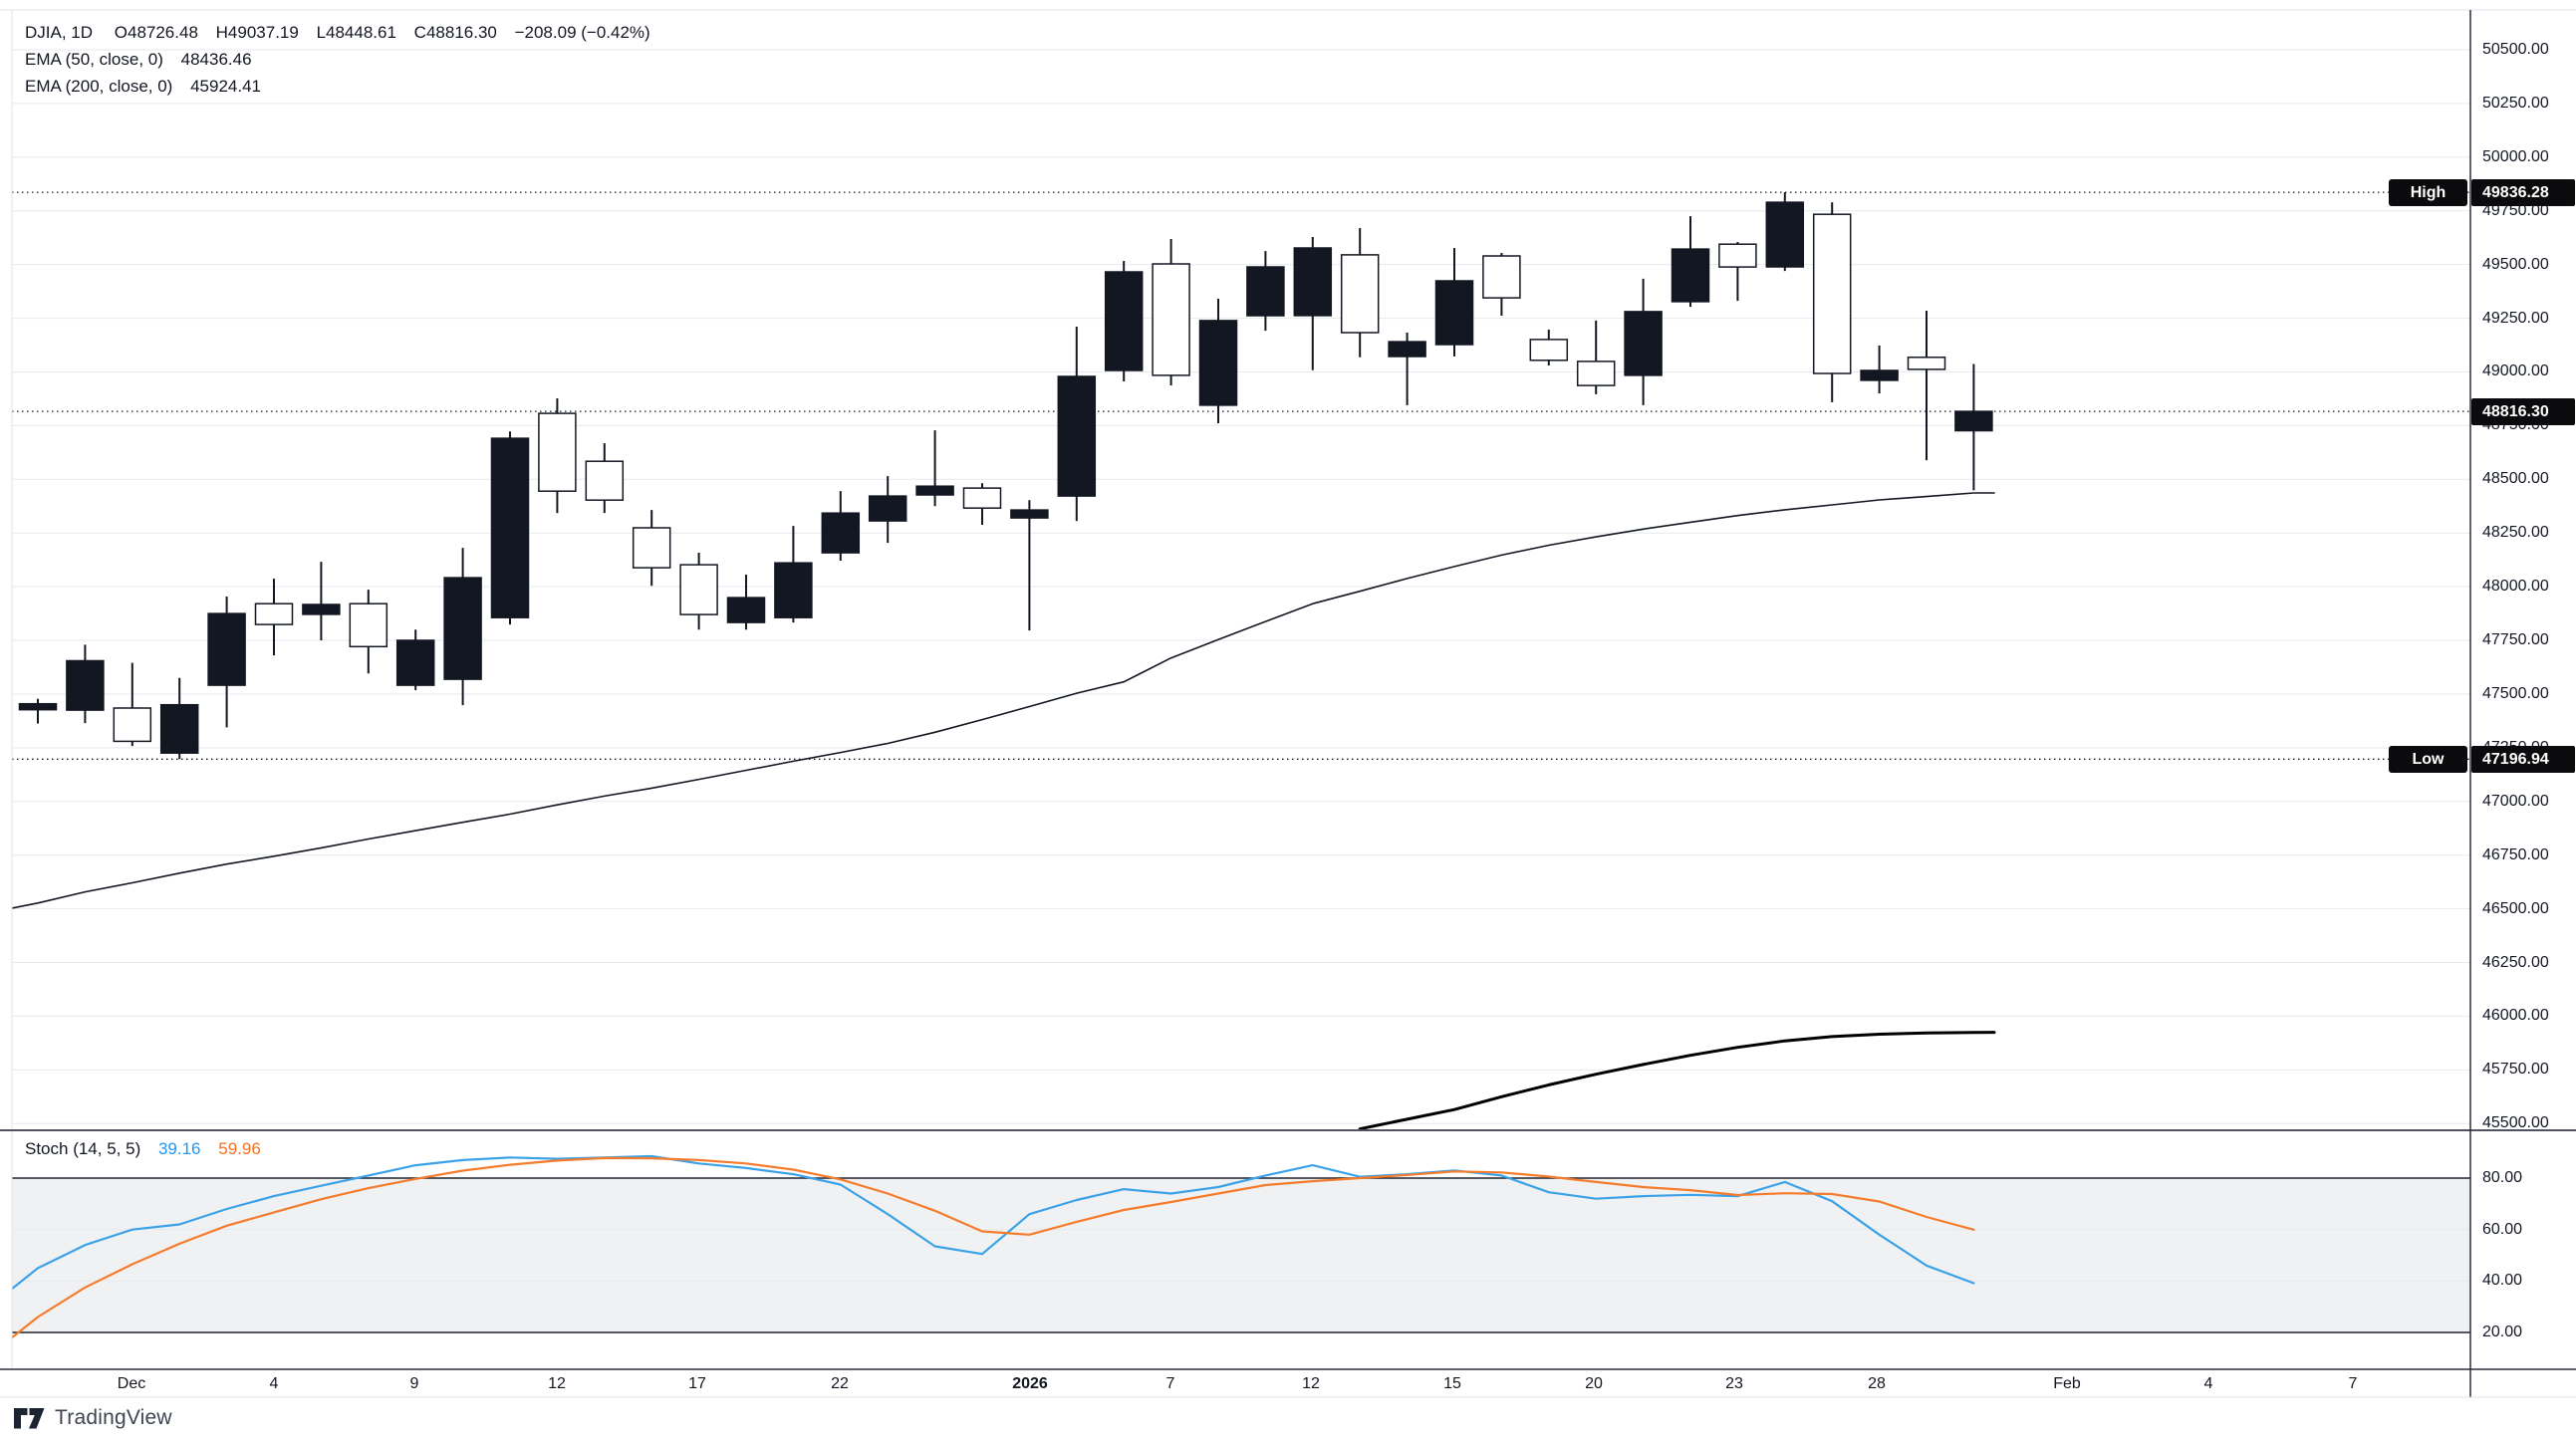  Describe the element at coordinates (179, 1148) in the screenshot. I see `stoch-k-value: 39.16` at that location.